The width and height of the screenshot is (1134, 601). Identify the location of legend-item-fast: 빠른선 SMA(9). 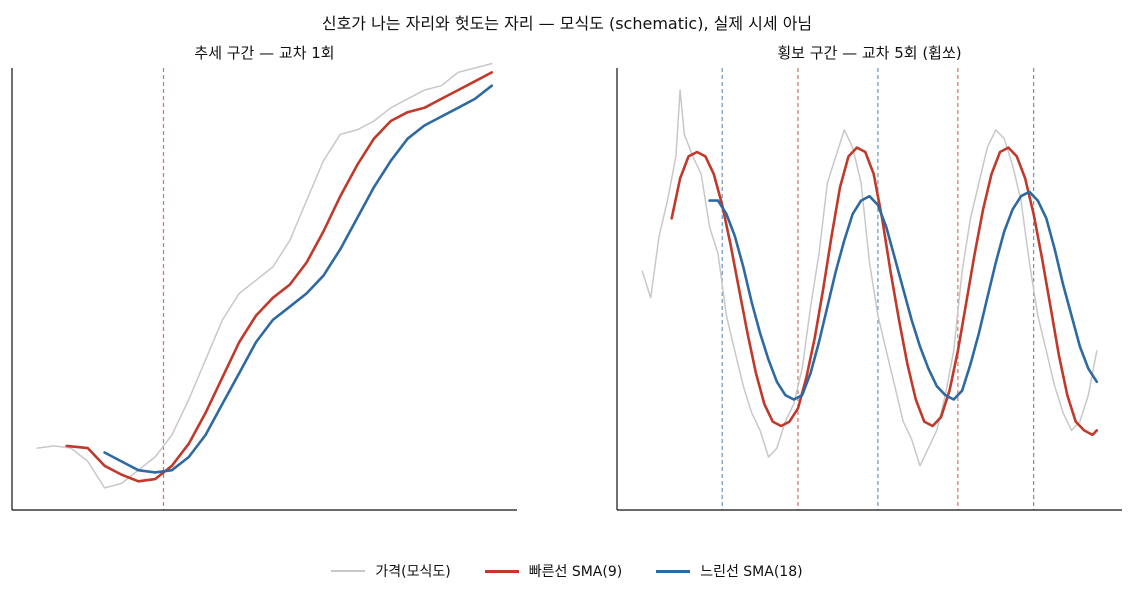
(553, 571).